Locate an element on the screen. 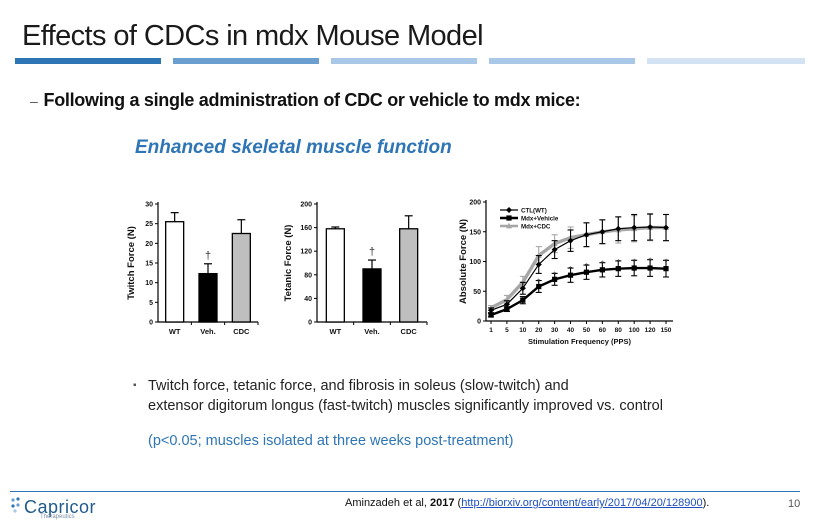  y-tick-label: 20 is located at coordinates (149, 244).